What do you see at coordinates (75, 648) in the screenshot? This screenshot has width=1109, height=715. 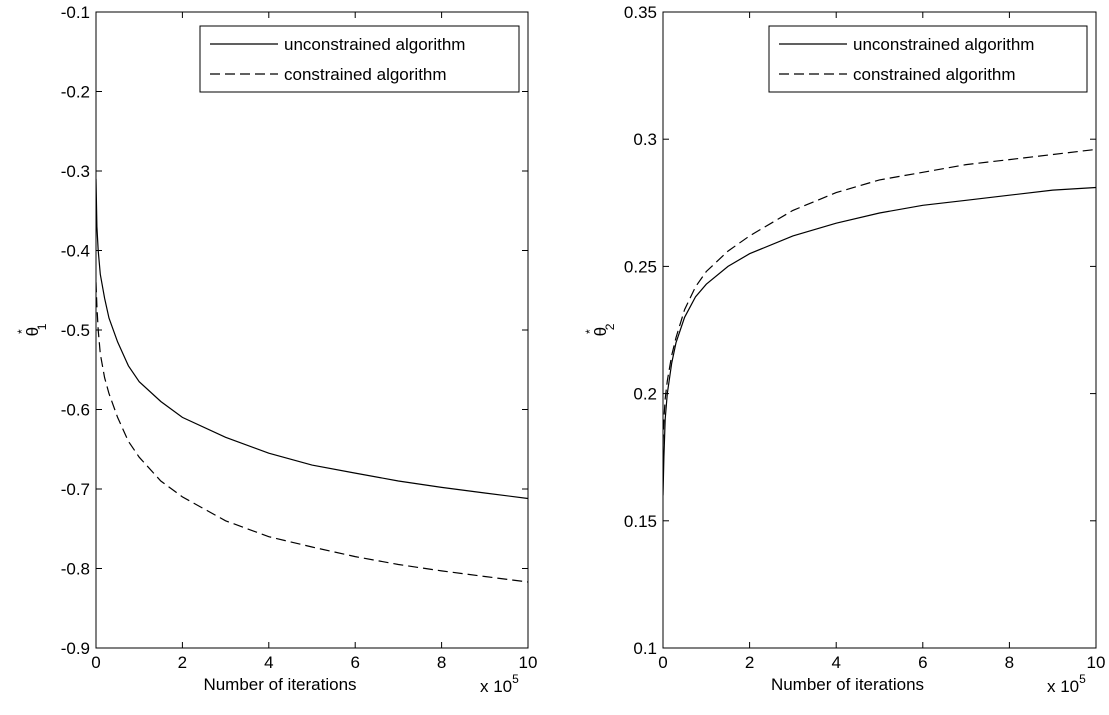 I see `y-tick-label: -0.9` at bounding box center [75, 648].